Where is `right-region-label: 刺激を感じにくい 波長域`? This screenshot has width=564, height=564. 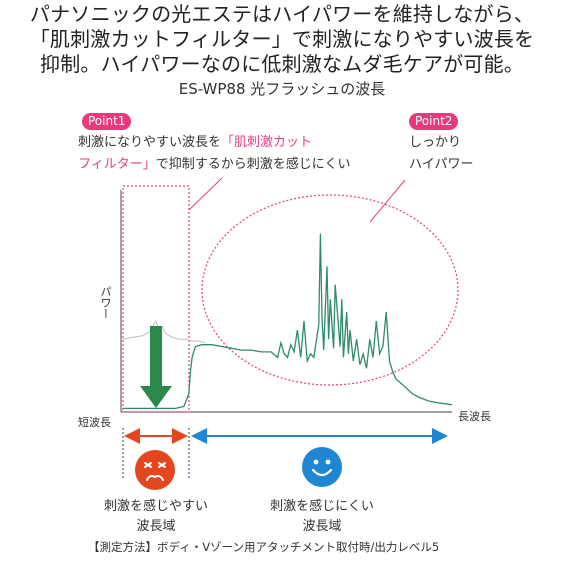
right-region-label: 刺激を感じにくい 波長域 is located at coordinates (322, 517).